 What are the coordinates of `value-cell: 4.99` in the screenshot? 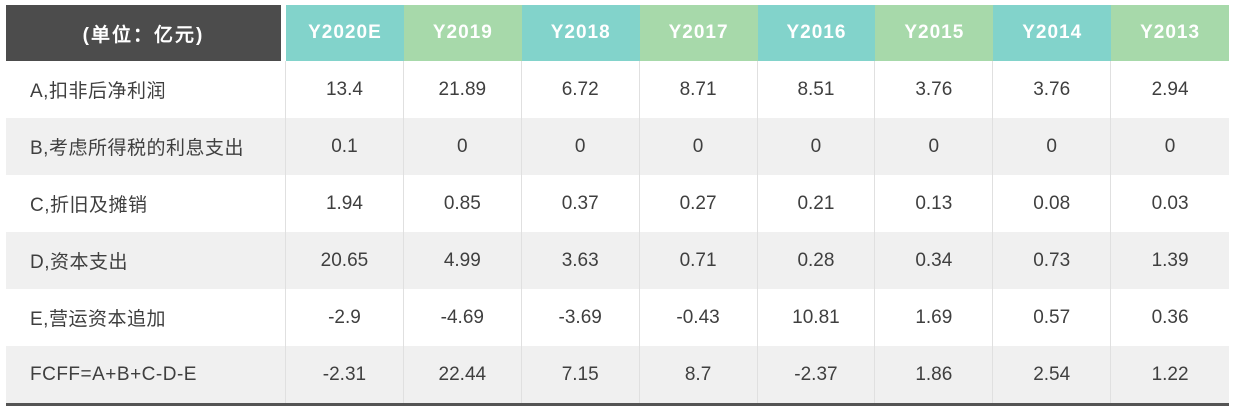 It's located at (463, 260).